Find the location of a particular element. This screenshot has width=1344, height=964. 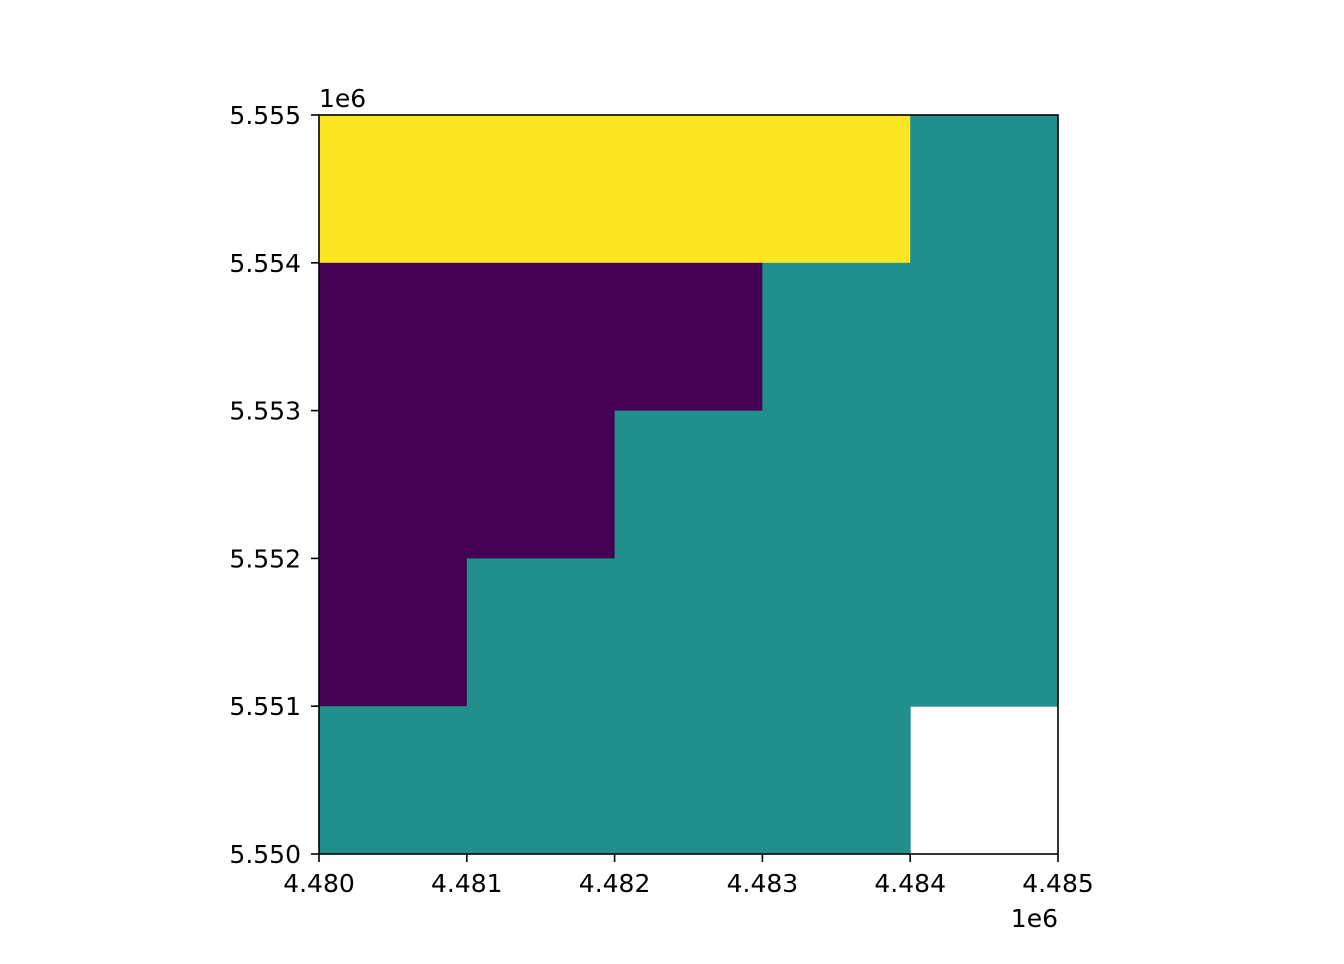

x-tick-label: 4.484 is located at coordinates (910, 883).